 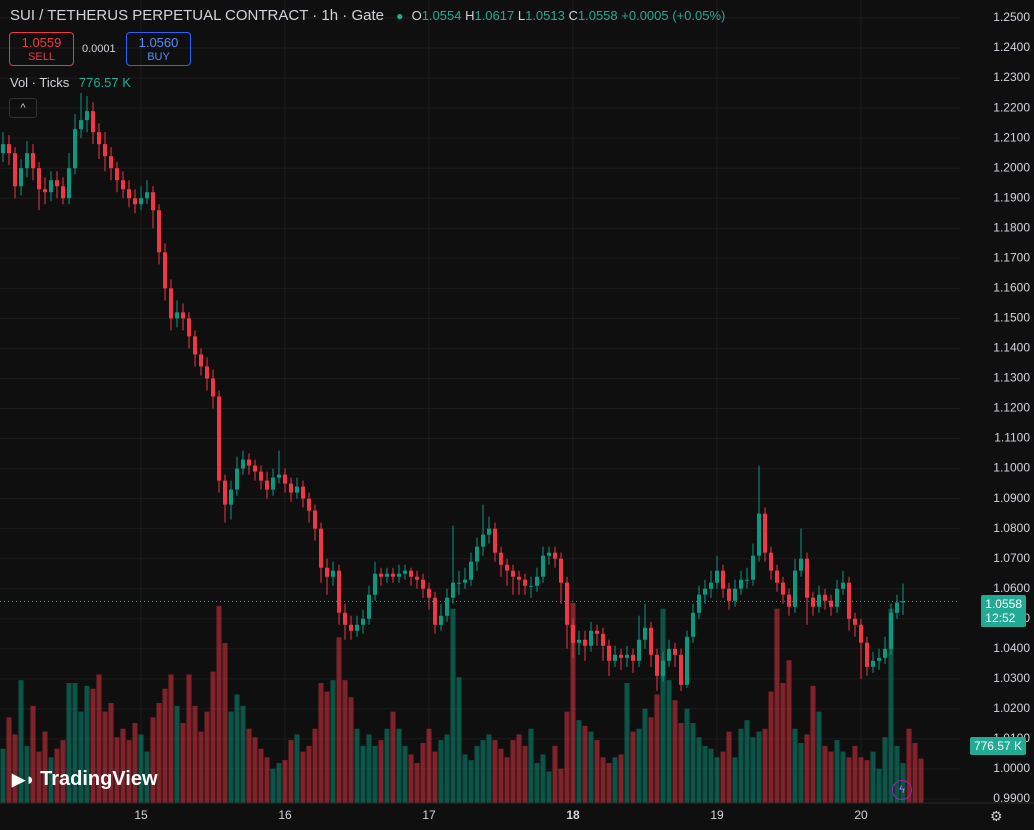 What do you see at coordinates (902, 790) in the screenshot?
I see `lightning-button: ϟ` at bounding box center [902, 790].